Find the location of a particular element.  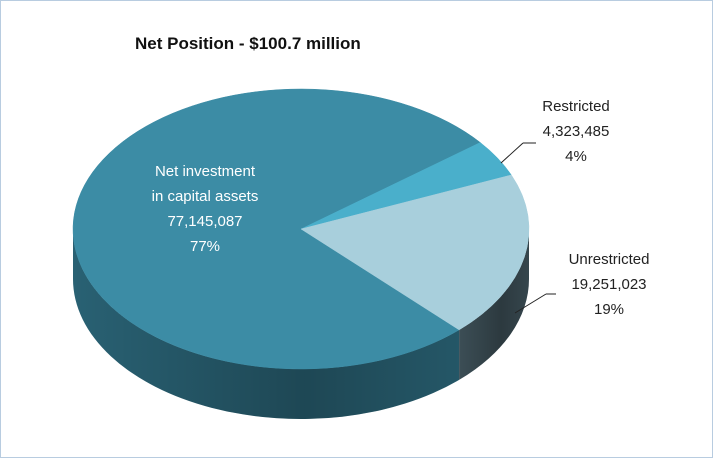

value-label: 4,323,485 is located at coordinates (576, 131).